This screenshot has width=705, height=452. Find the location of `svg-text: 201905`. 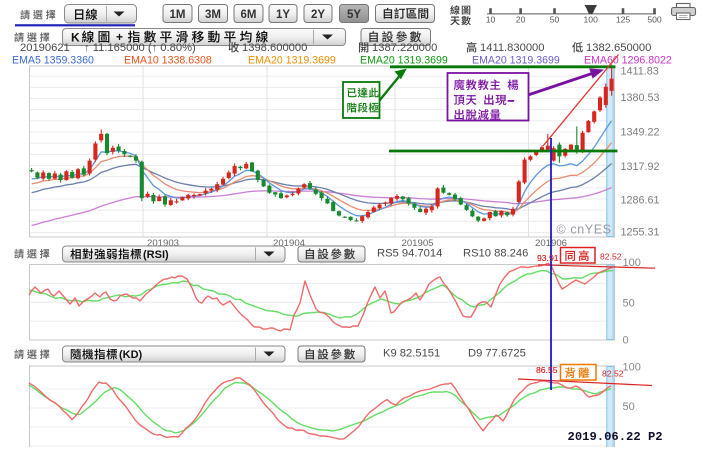

svg-text: 201905 is located at coordinates (417, 243).